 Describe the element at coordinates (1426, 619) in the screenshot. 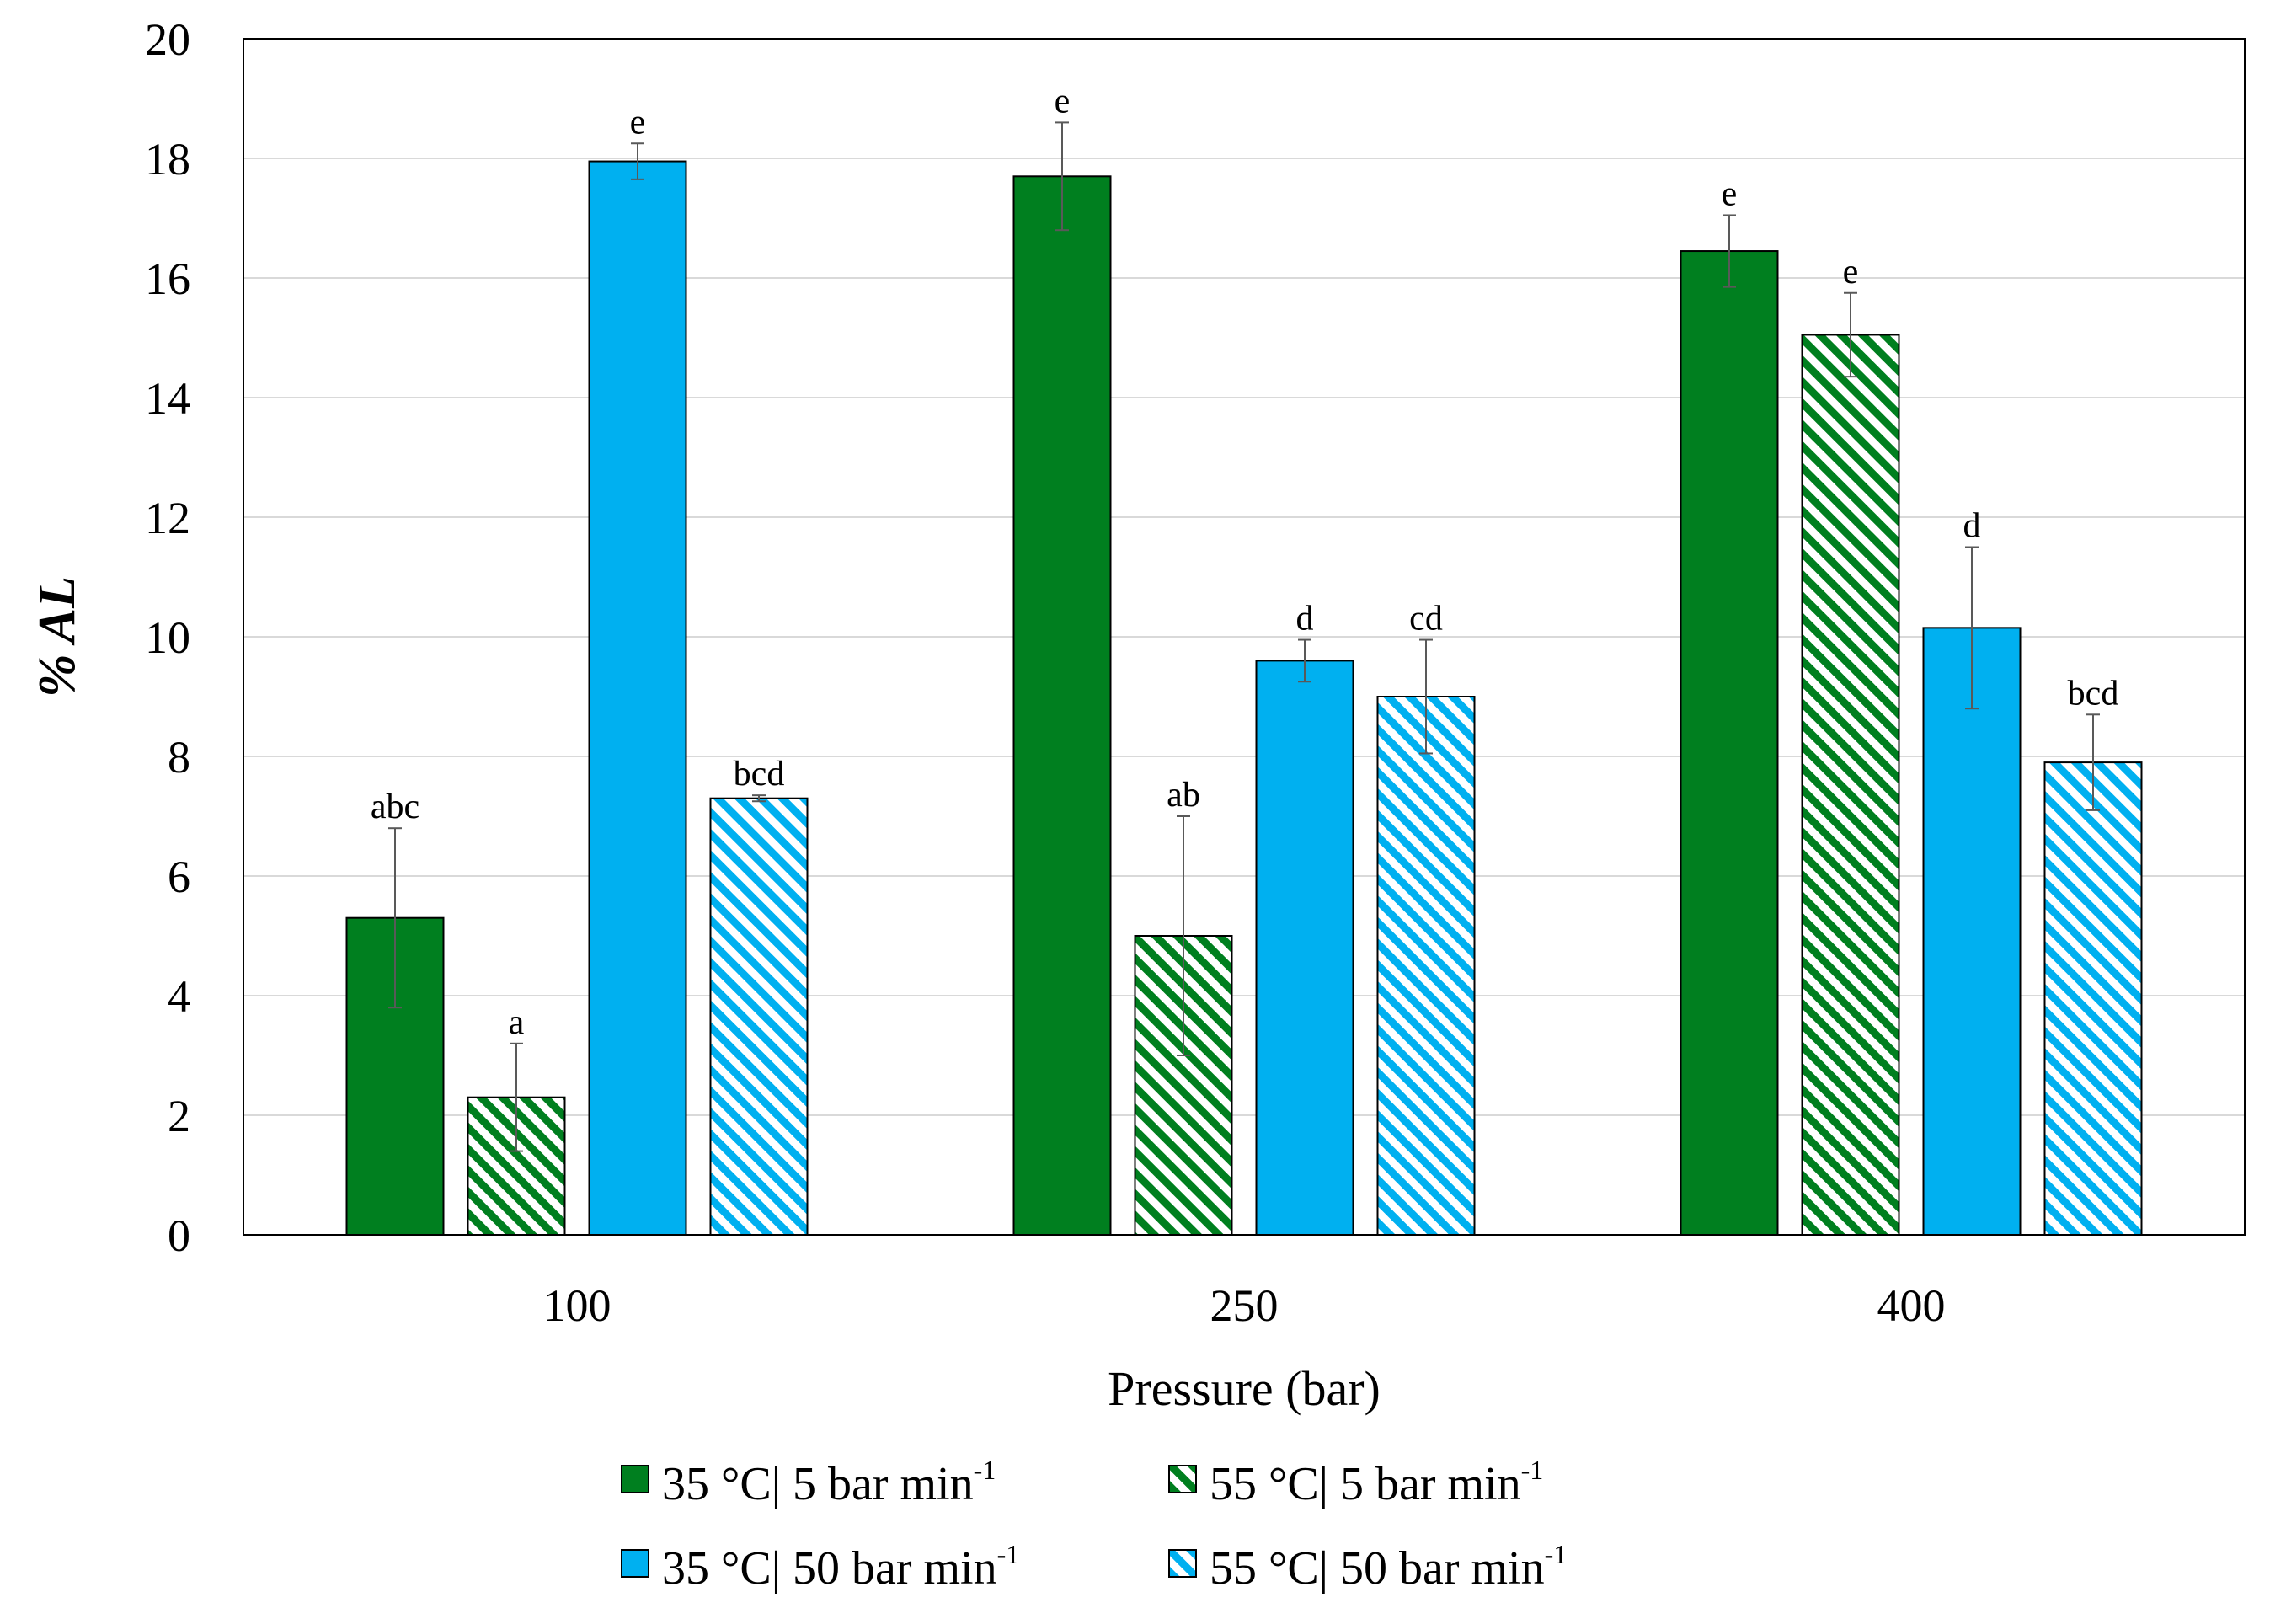

I see `significance-label: cd` at that location.